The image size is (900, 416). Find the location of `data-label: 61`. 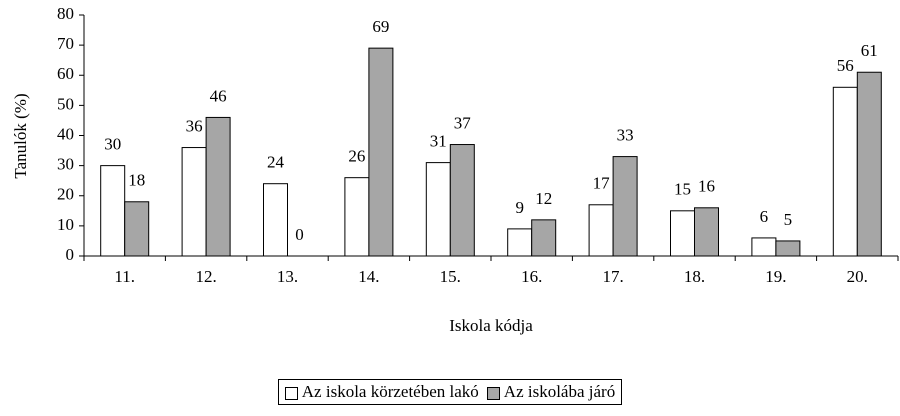

data-label: 61 is located at coordinates (869, 50).